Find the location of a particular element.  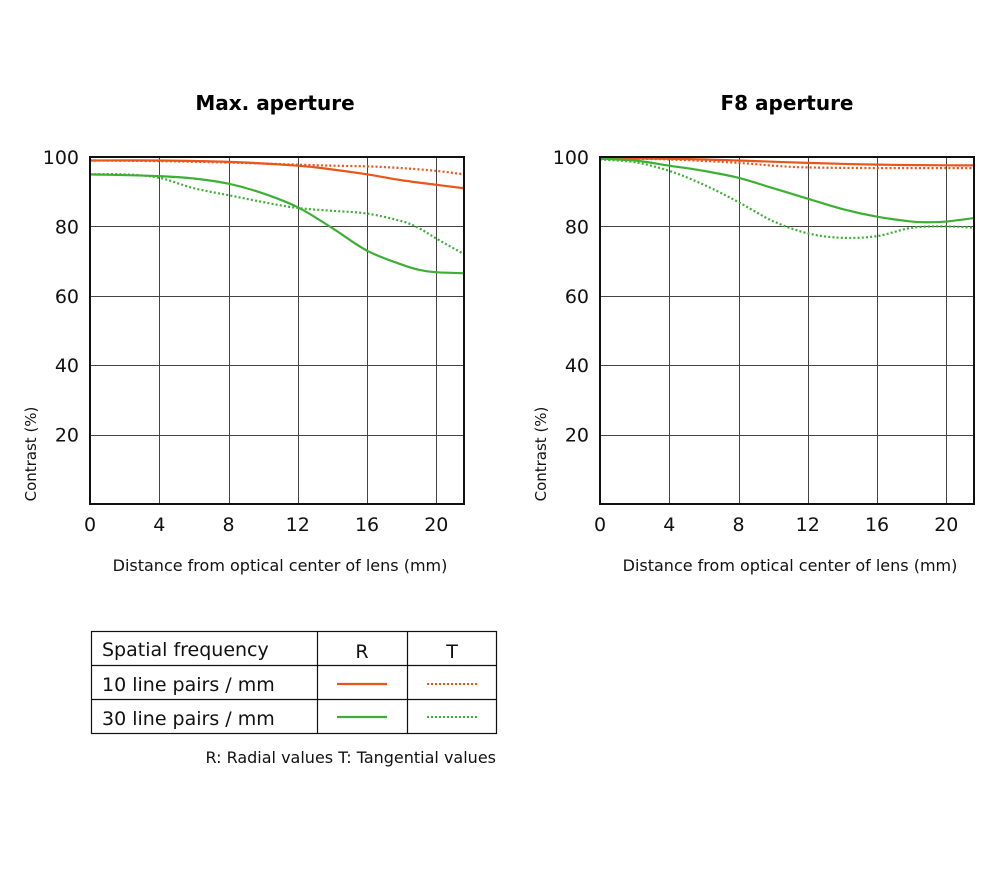

legend-border is located at coordinates (294, 682).